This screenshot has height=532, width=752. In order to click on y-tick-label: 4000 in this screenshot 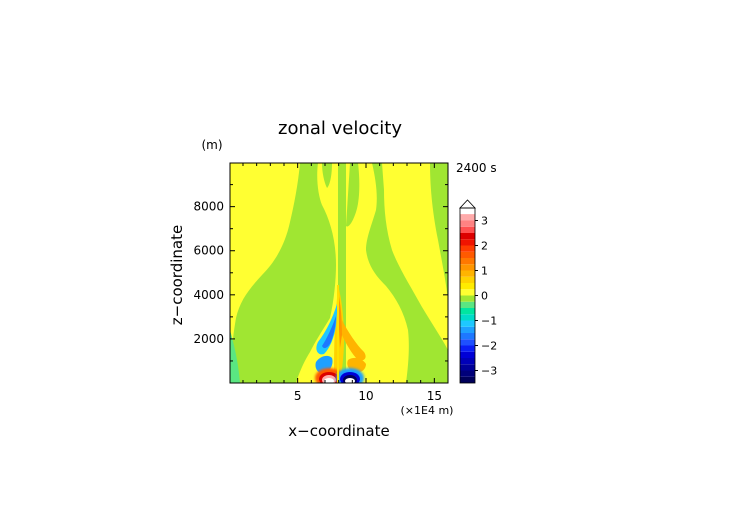, I will do `click(208, 295)`.